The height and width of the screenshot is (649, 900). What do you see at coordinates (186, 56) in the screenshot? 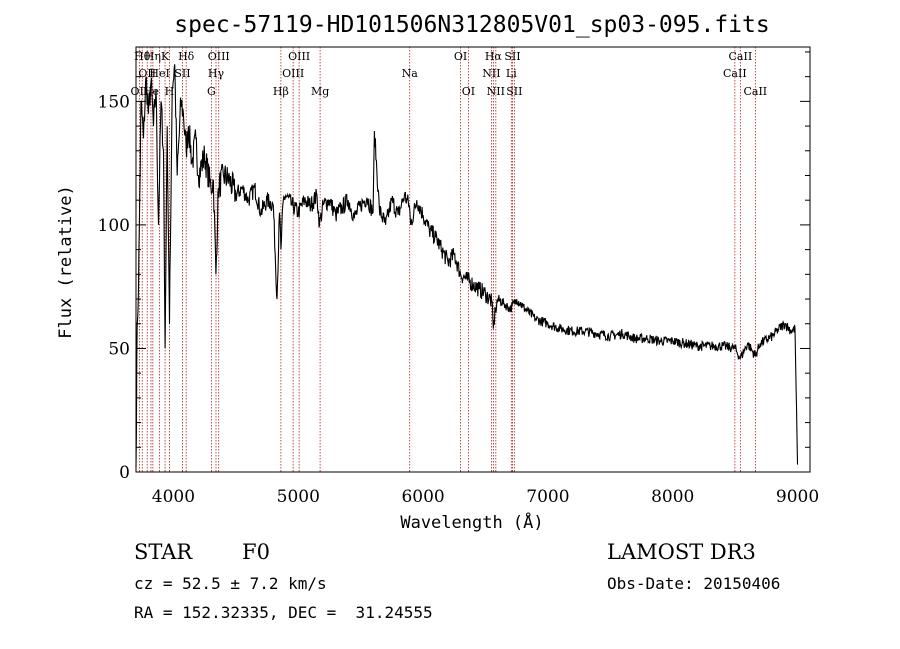
I see `line-marker-label: Hδ` at bounding box center [186, 56].